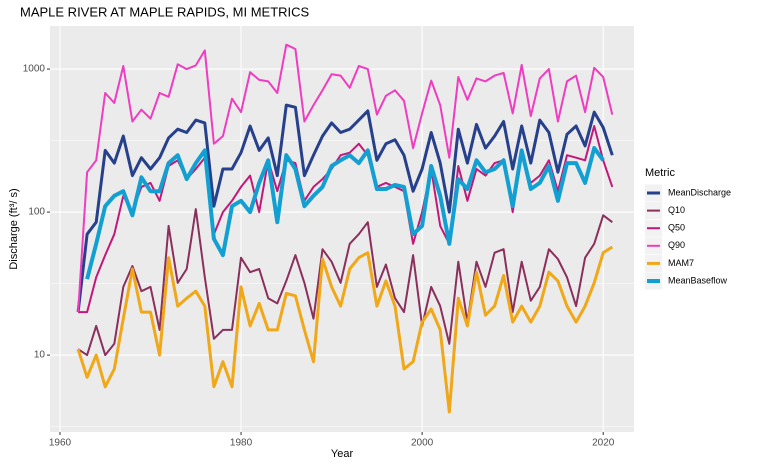 The width and height of the screenshot is (757, 464). Describe the element at coordinates (342, 454) in the screenshot. I see `x-axis-label: Year` at that location.